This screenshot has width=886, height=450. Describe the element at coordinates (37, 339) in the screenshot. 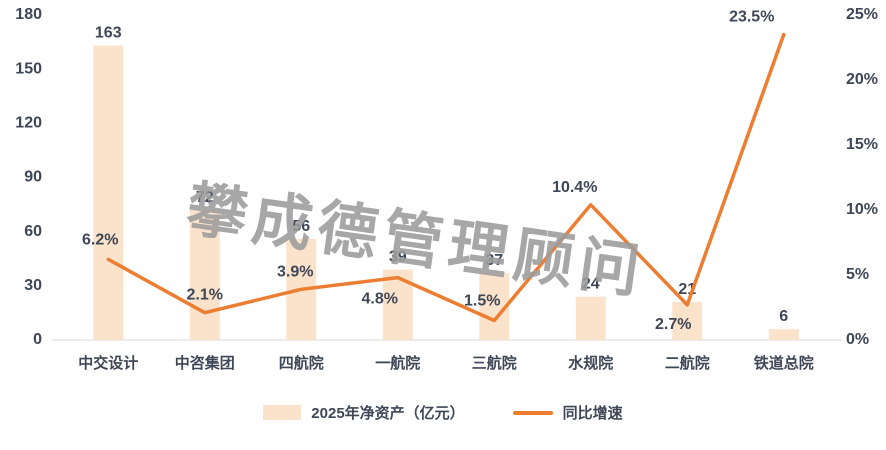

I see `left-axis-tick: 0` at that location.